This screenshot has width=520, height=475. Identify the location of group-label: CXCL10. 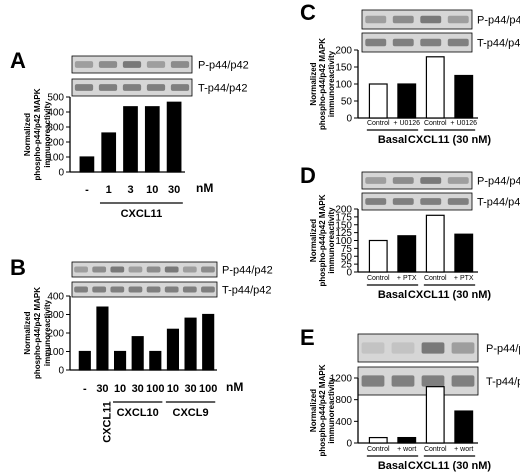
(138, 413).